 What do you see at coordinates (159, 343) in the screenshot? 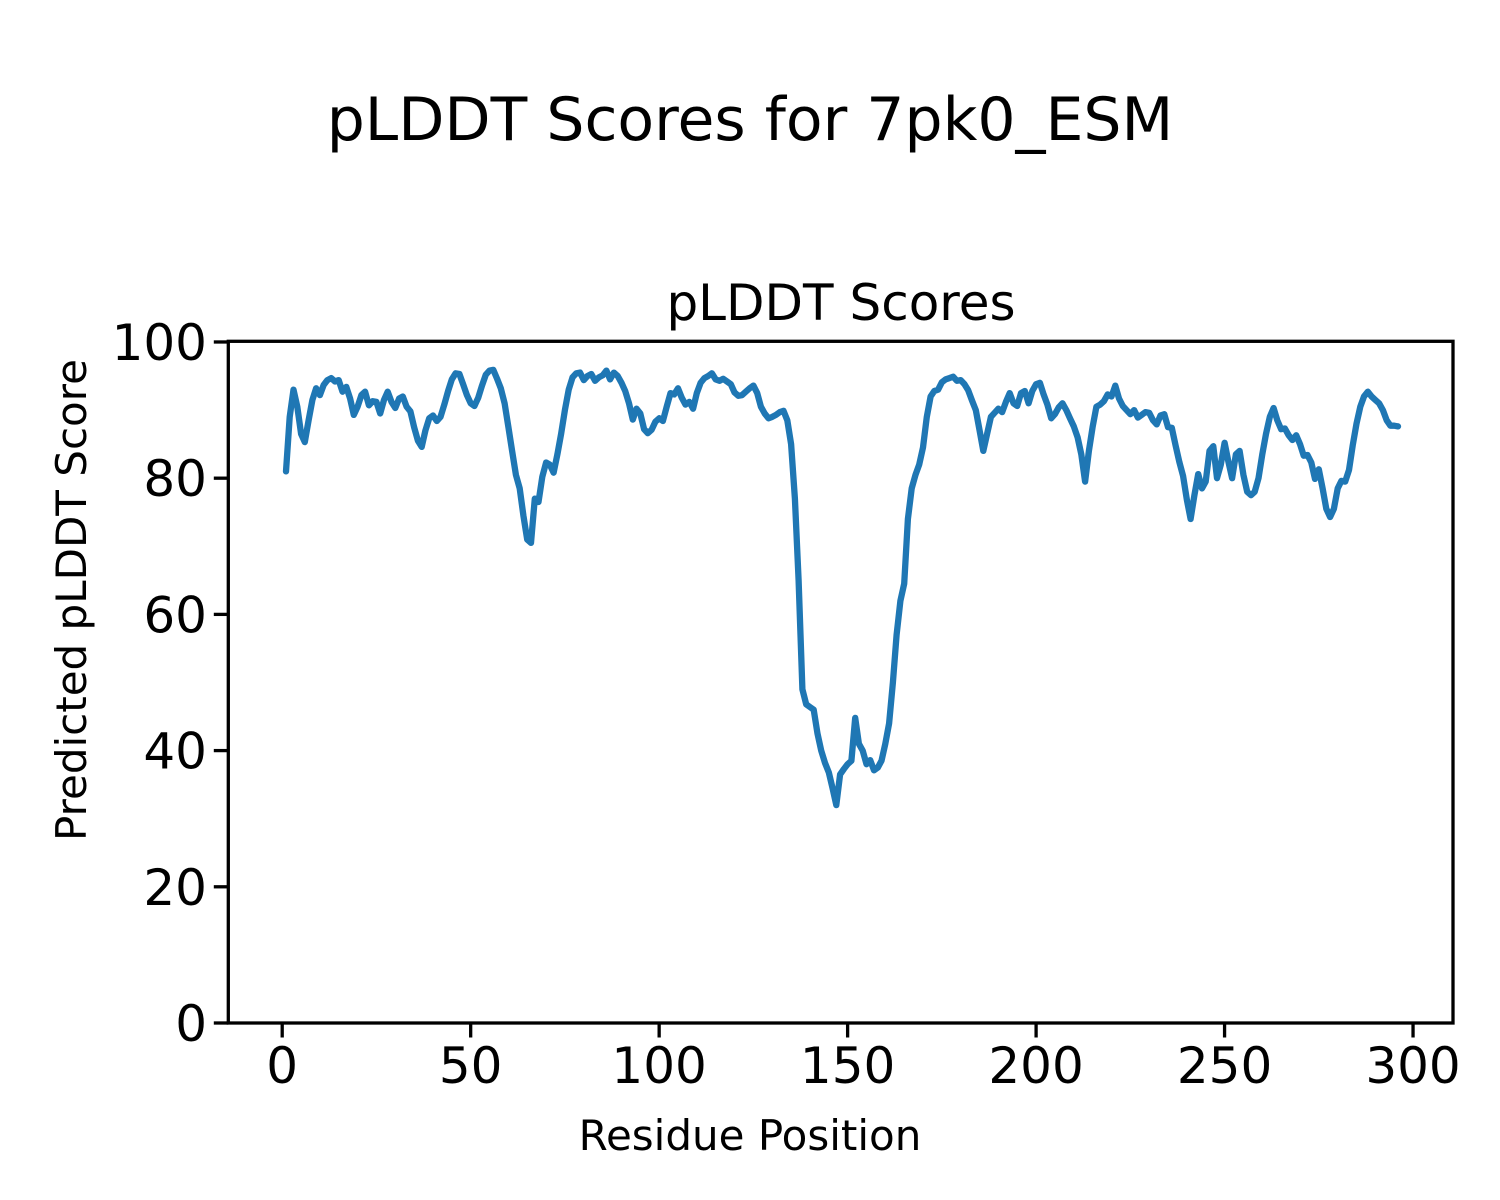
I see `y-tick-label: 100` at bounding box center [159, 343].